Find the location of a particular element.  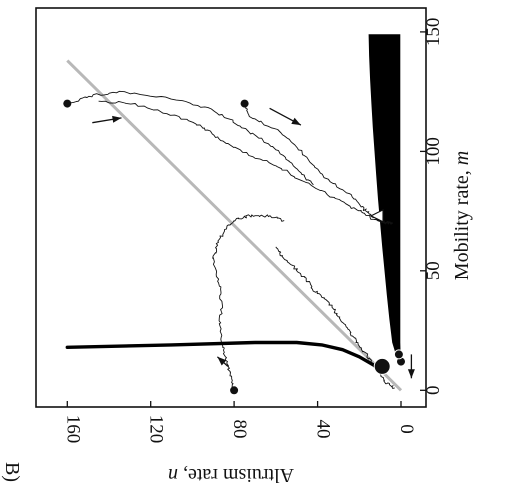

m-tick-label-0: 0 is located at coordinates (433, 391).